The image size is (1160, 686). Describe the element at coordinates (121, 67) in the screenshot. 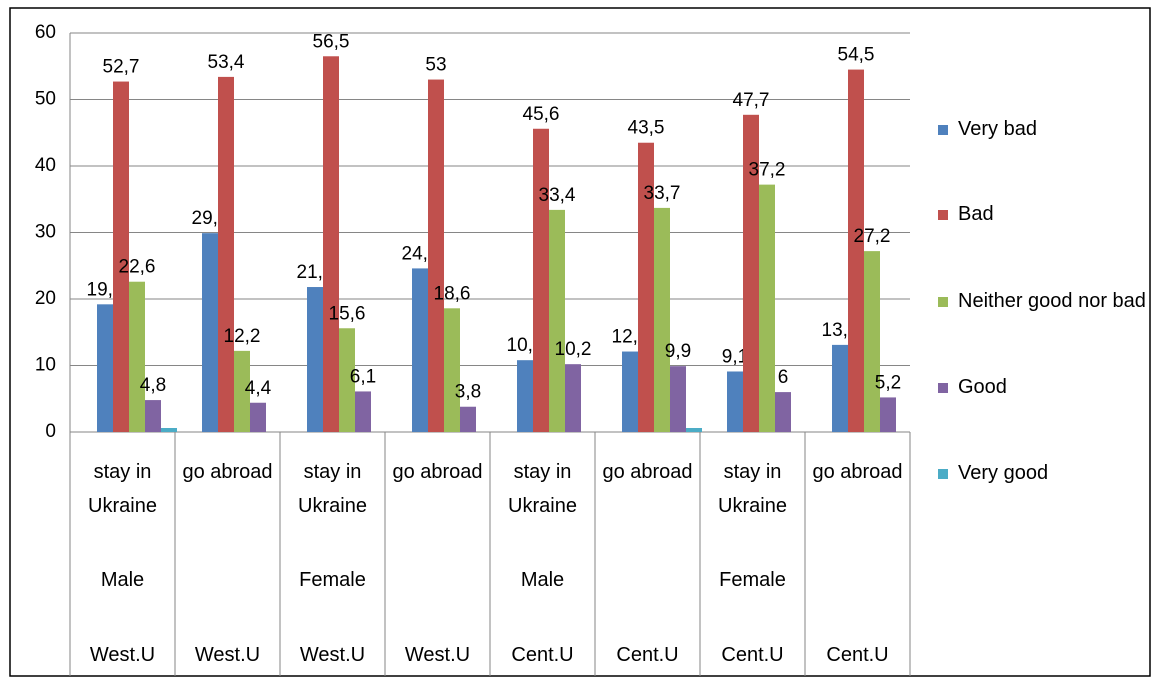

I see `data-label: 52,7` at that location.